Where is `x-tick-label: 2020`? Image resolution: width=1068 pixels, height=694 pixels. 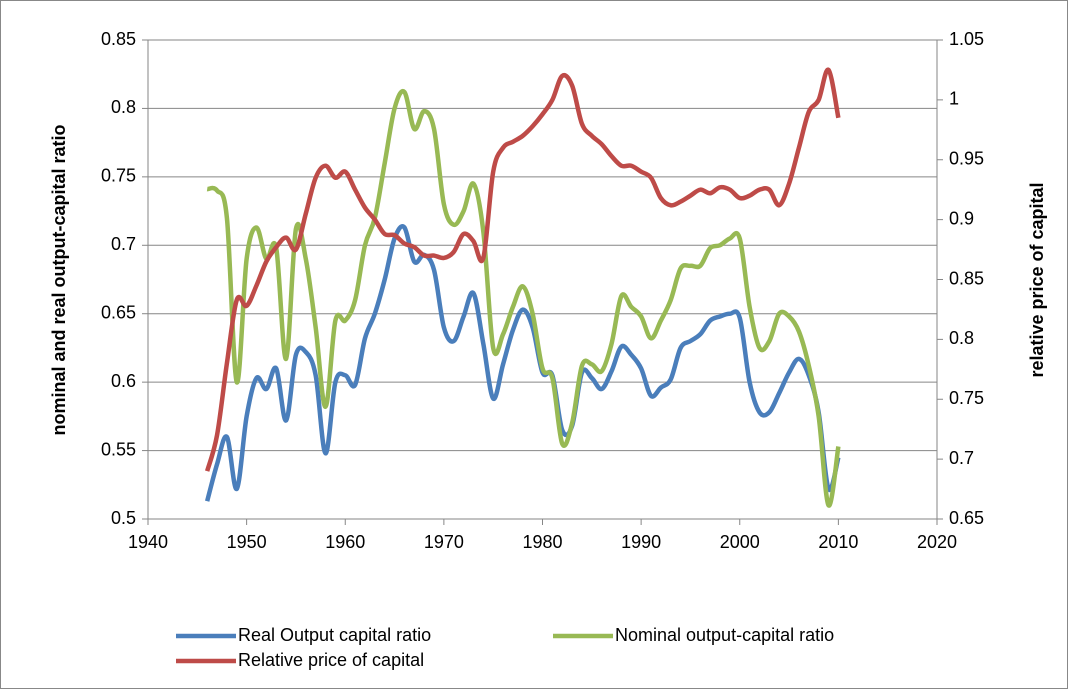
x-tick-label: 2020 is located at coordinates (937, 542).